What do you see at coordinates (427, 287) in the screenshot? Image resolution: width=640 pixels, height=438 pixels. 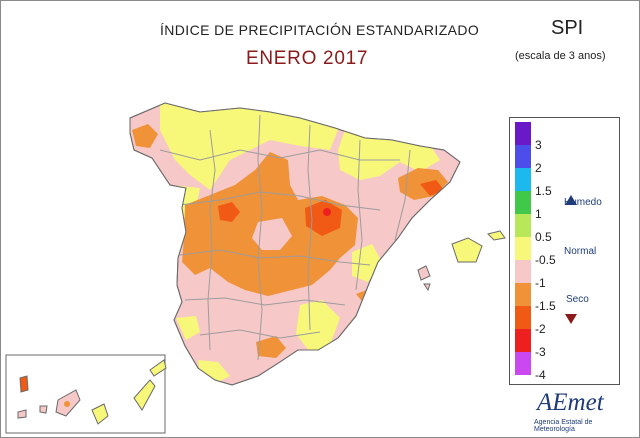 I see `island-formentera` at bounding box center [427, 287].